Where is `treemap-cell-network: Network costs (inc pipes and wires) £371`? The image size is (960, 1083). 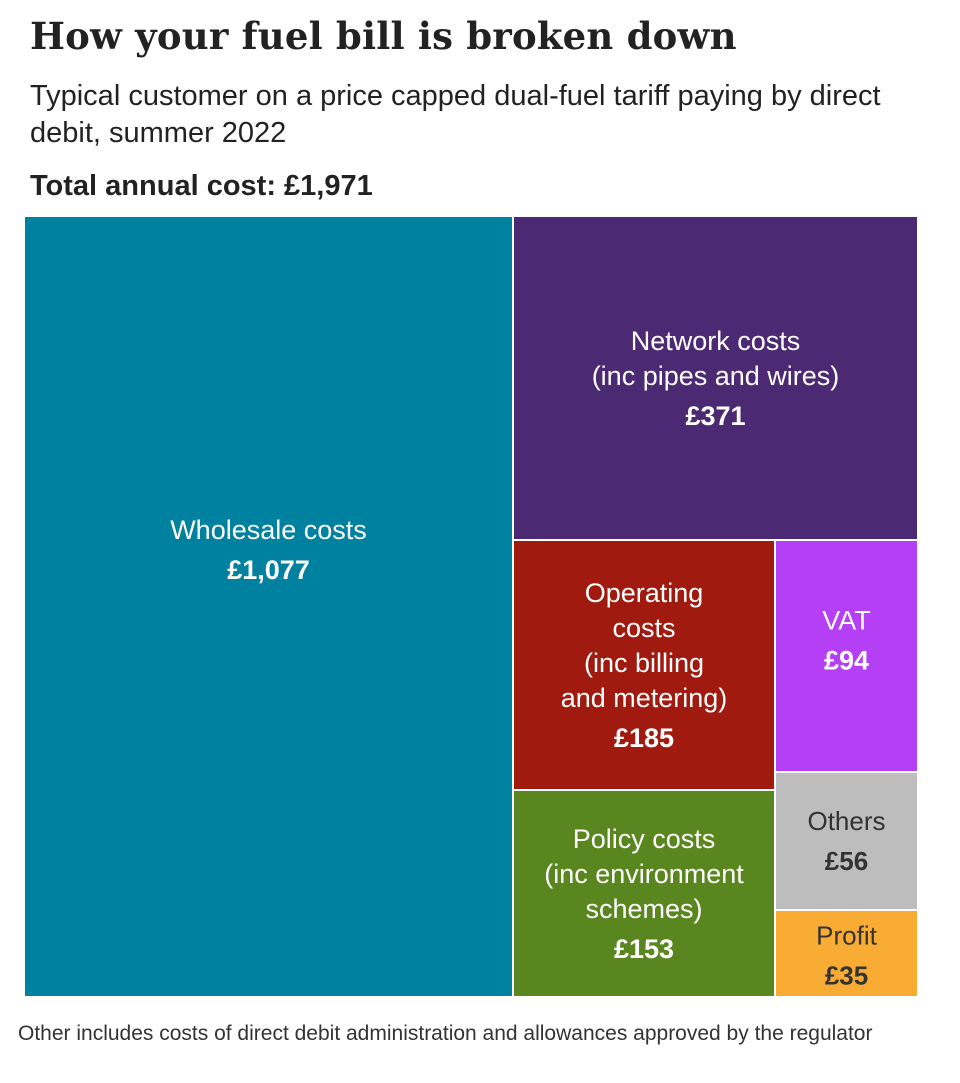
treemap-cell-network: Network costs (inc pipes and wires) £371 is located at coordinates (715, 378).